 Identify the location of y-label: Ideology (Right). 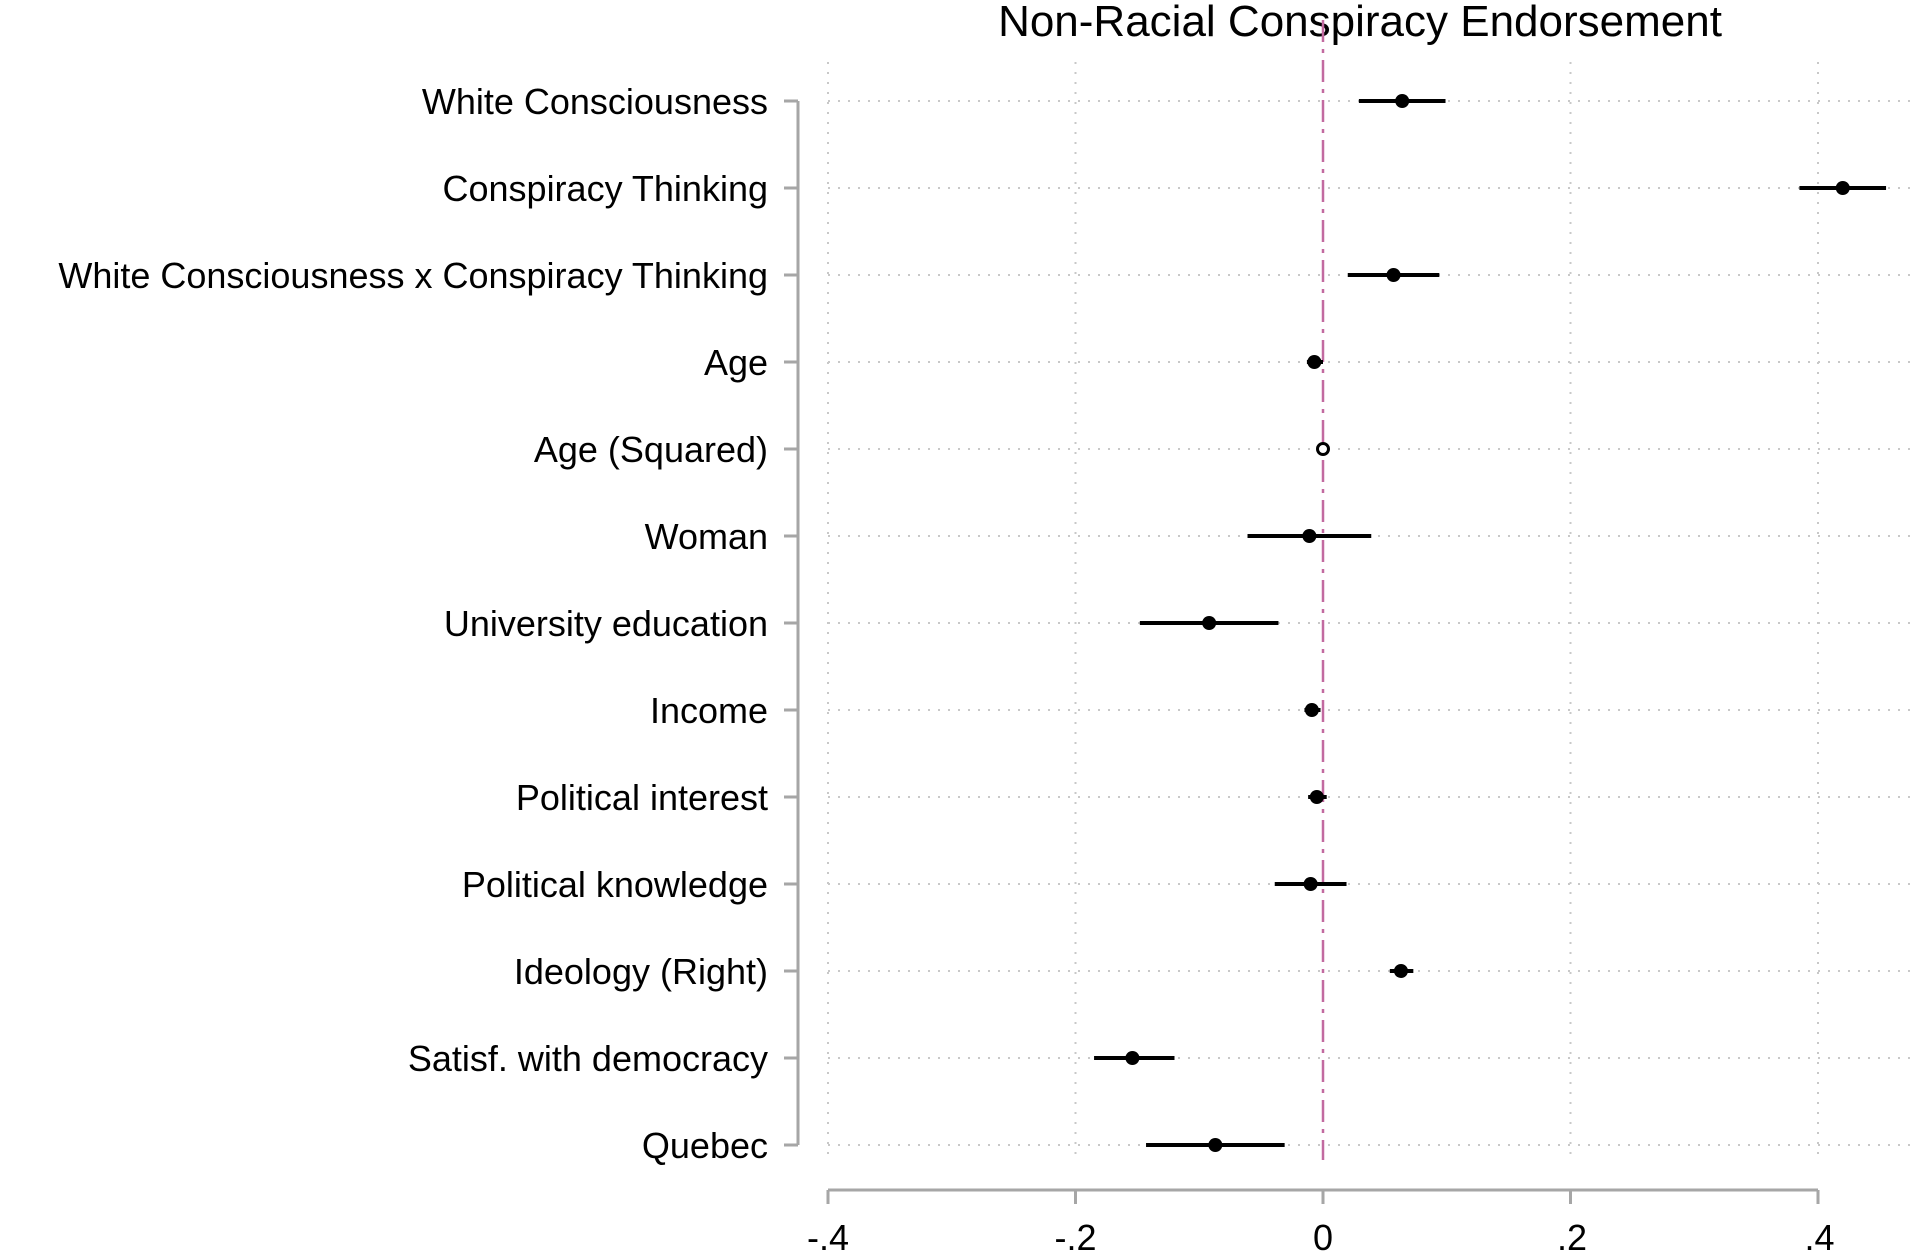
(641, 971).